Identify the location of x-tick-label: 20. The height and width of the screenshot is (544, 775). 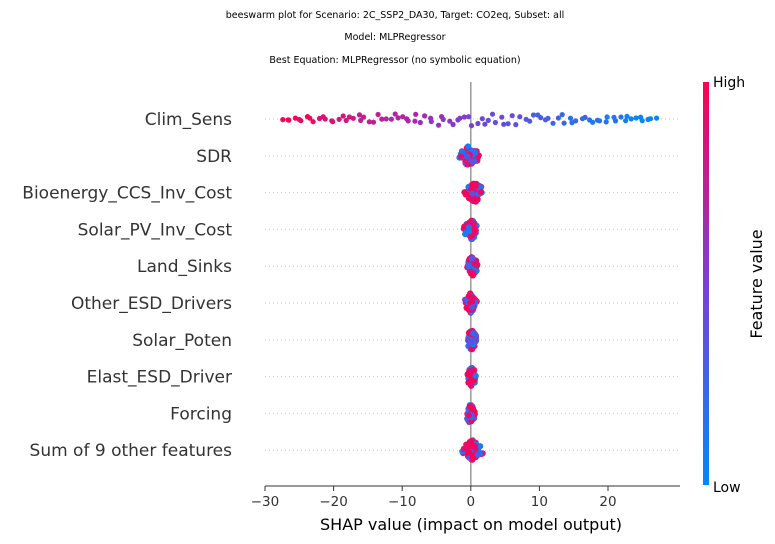
(607, 502).